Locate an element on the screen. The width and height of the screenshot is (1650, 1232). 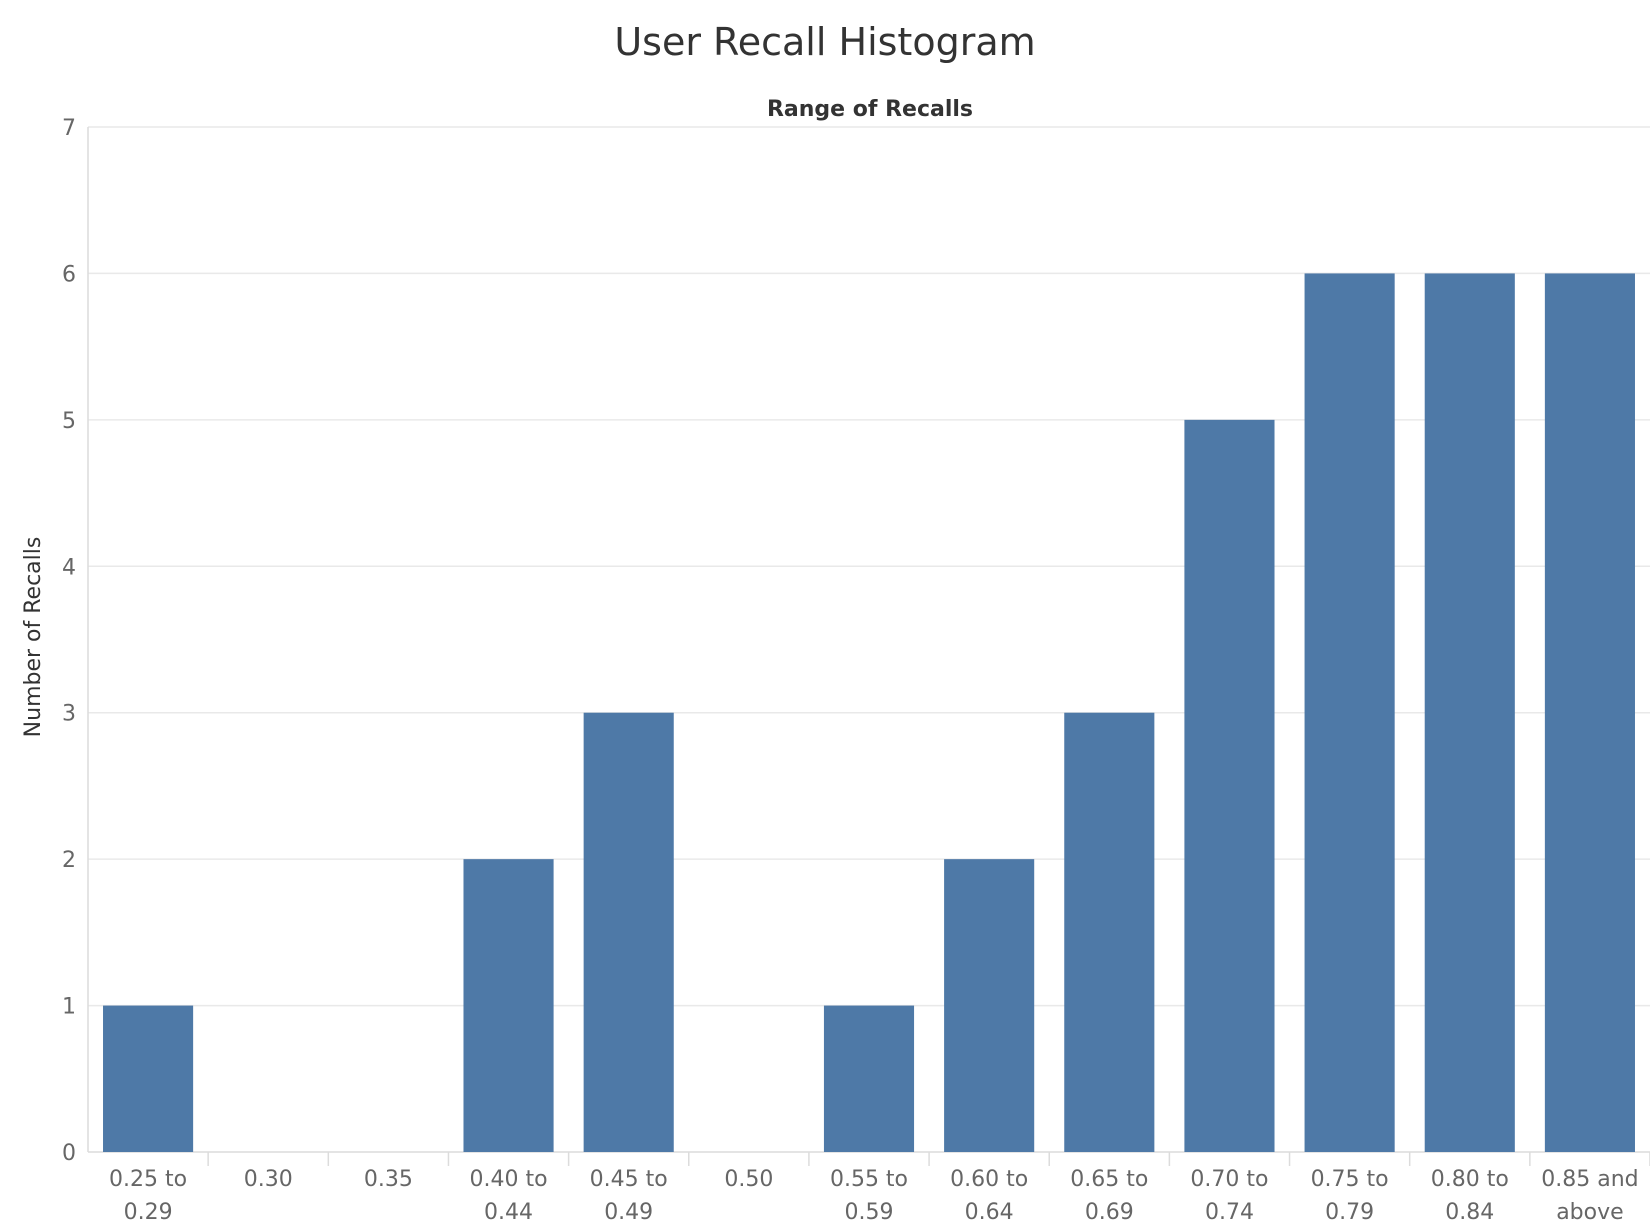
y-tick-label: 0 is located at coordinates (69, 1153).